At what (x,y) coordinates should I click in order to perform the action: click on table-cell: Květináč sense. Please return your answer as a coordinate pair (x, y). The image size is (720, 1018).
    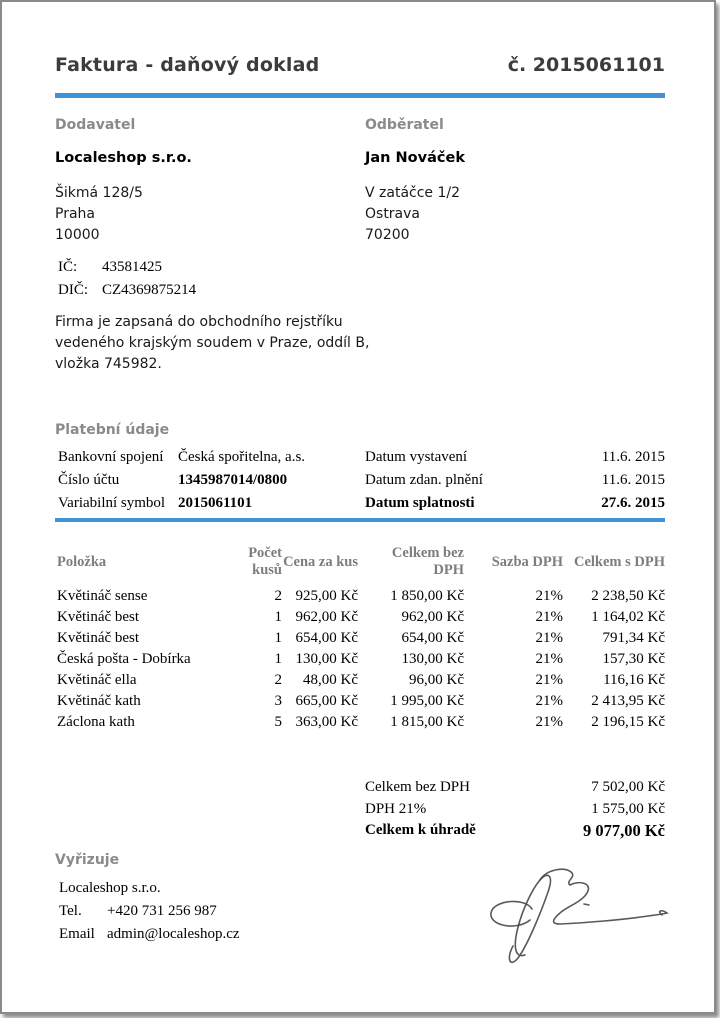
    Looking at the image, I should click on (102, 596).